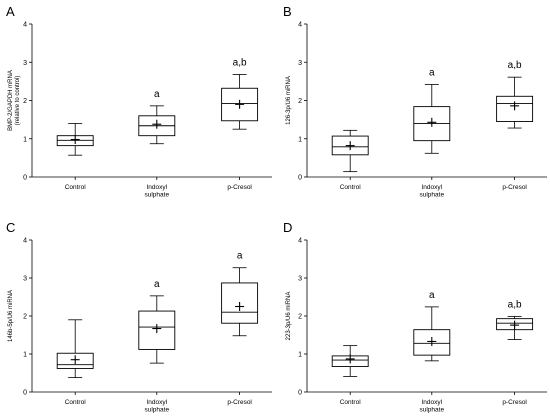 This screenshot has width=550, height=420. I want to click on y-axis-label-line: 126-3p/U6 miRNA, so click(289, 100).